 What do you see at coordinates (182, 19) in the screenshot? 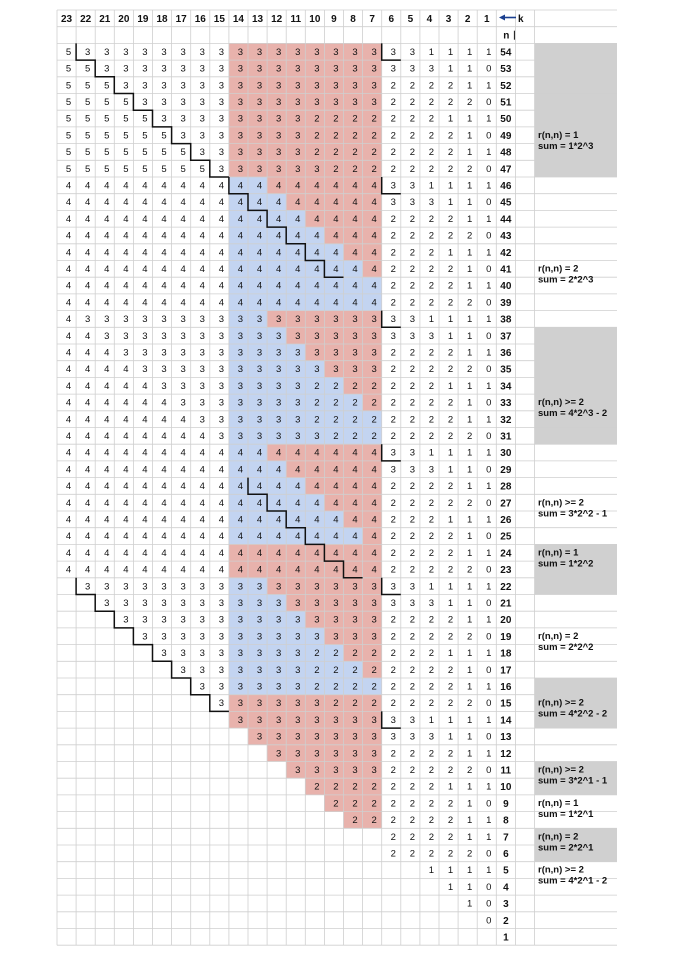
I see `k-column-label: 17` at bounding box center [182, 19].